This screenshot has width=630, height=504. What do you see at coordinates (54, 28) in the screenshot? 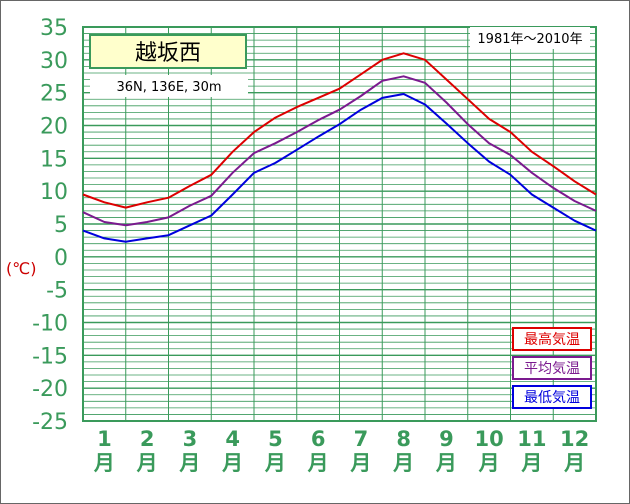
I see `y-tick-label: 35` at bounding box center [54, 28].